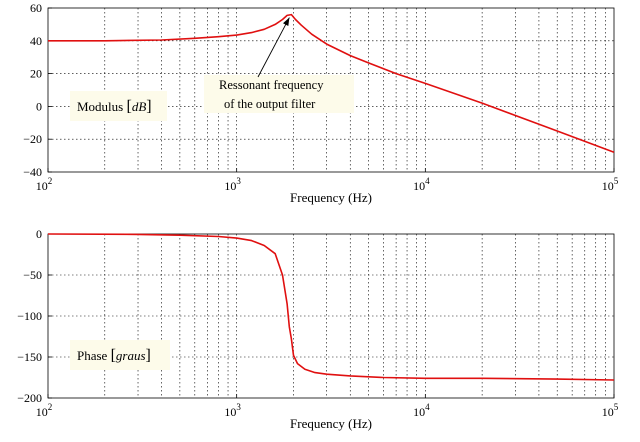 The width and height of the screenshot is (640, 442). Describe the element at coordinates (286, 22) in the screenshot. I see `annotation-arrowhead` at that location.